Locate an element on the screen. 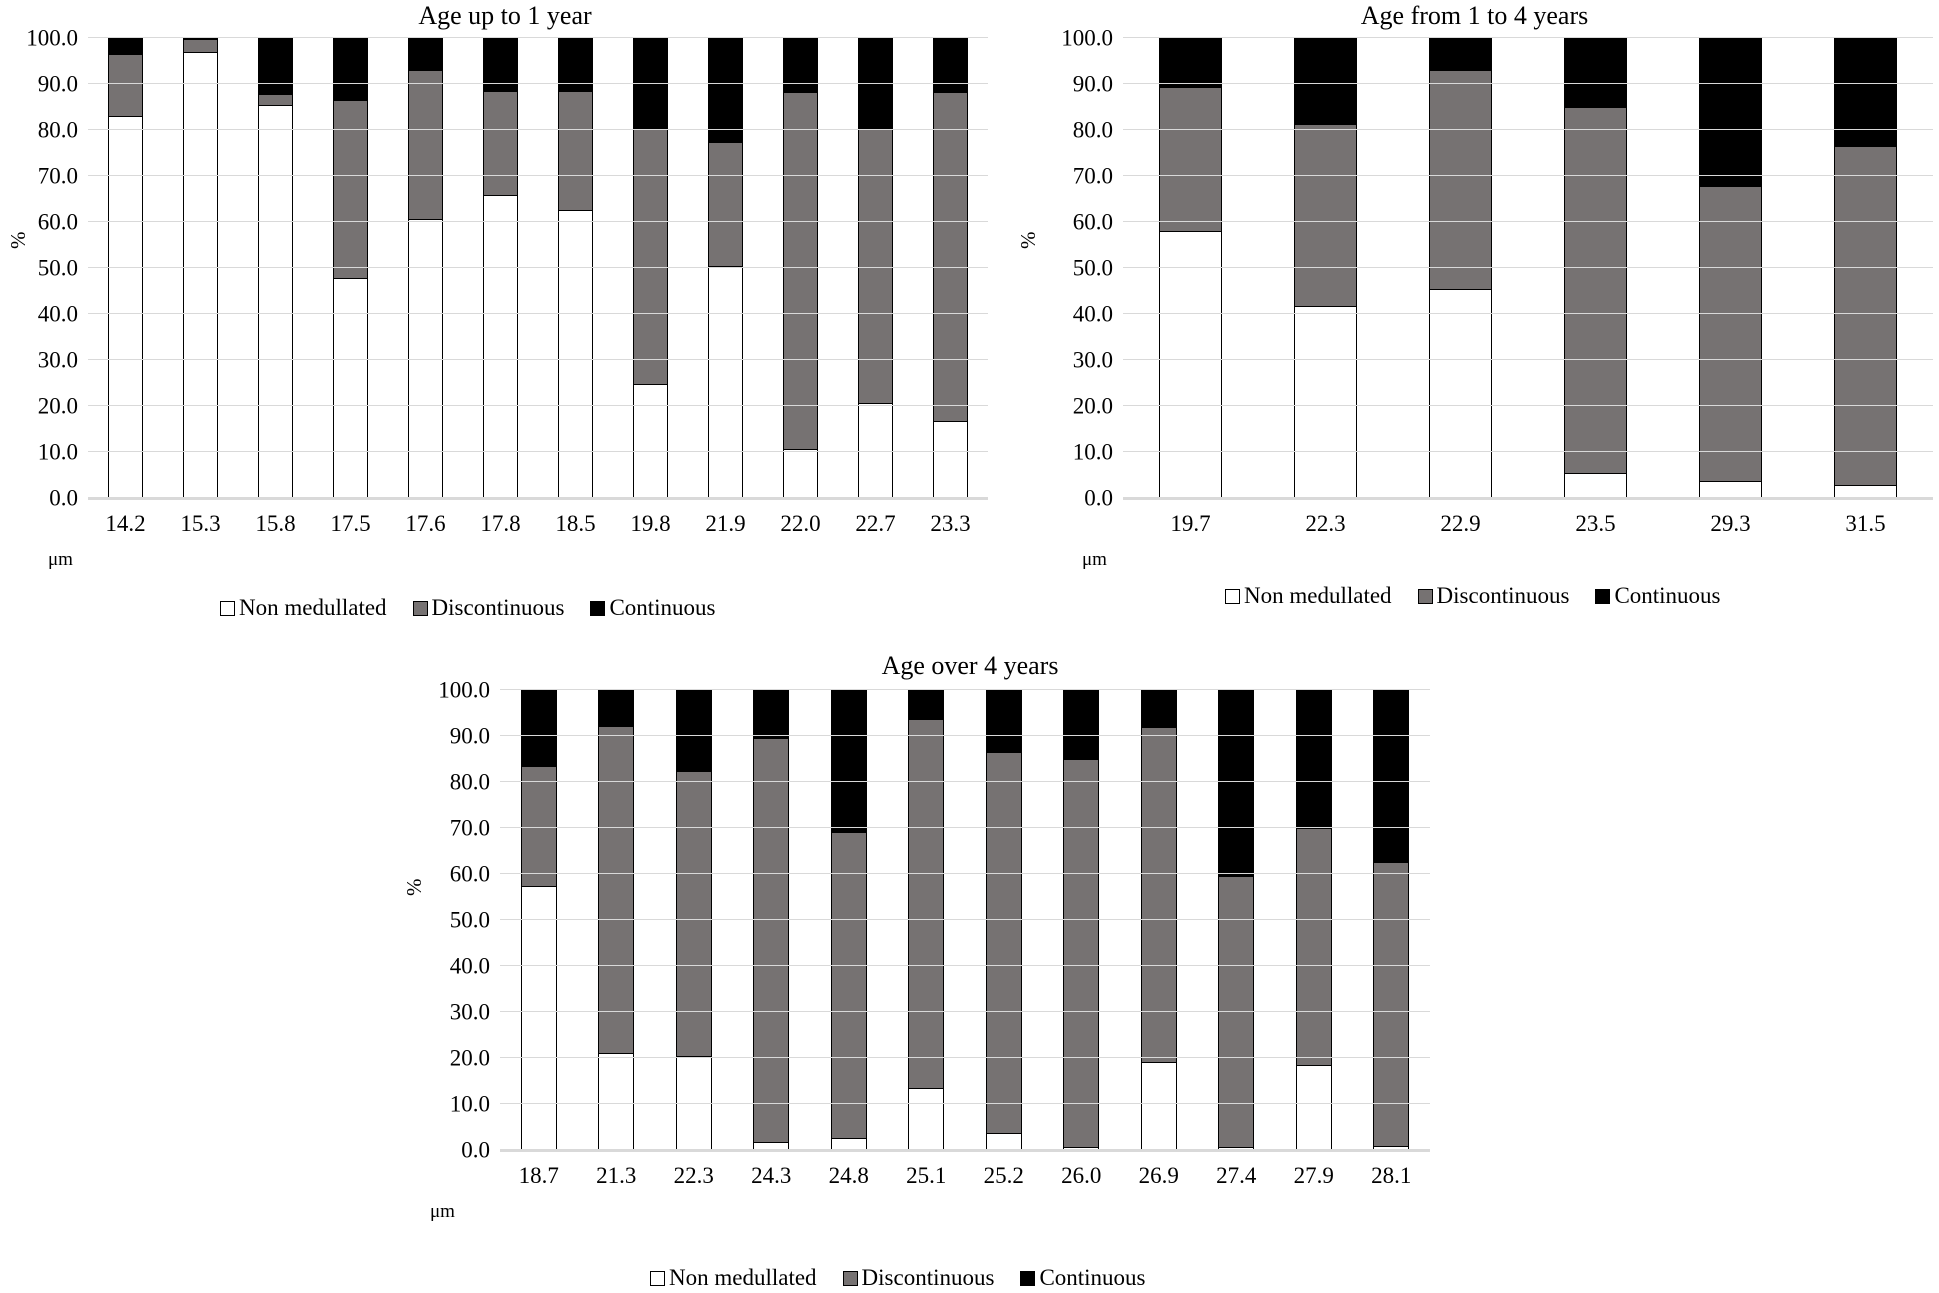  legend-label-non-medullated-2: Non medullated is located at coordinates (1318, 595).